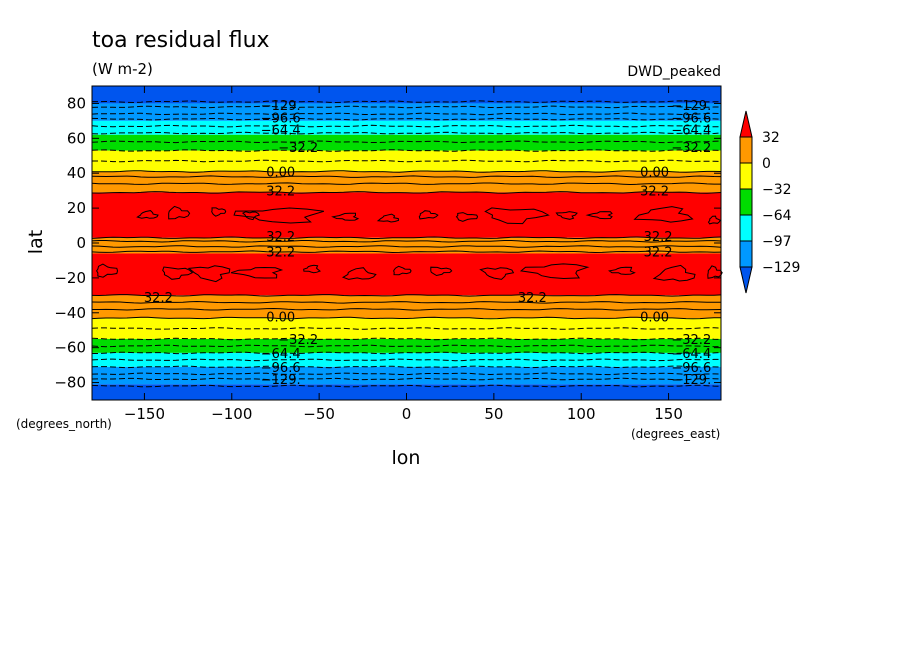 Image resolution: width=904 pixels, height=654 pixels. I want to click on colorbar-arrow-top, so click(746, 124).